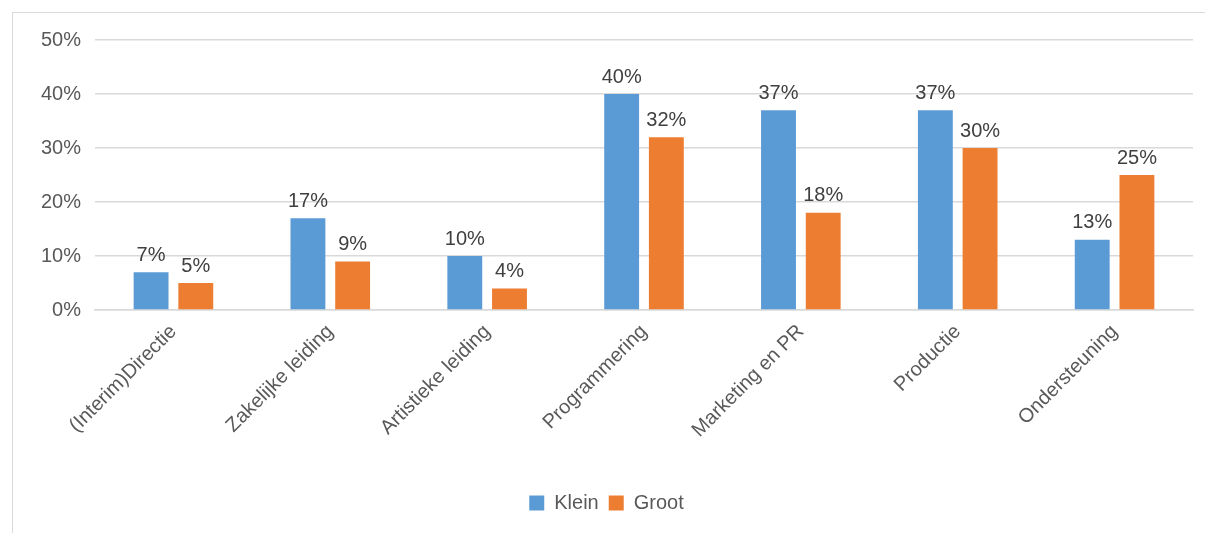 The height and width of the screenshot is (533, 1205). I want to click on y-tick-label: 40%, so click(61, 92).